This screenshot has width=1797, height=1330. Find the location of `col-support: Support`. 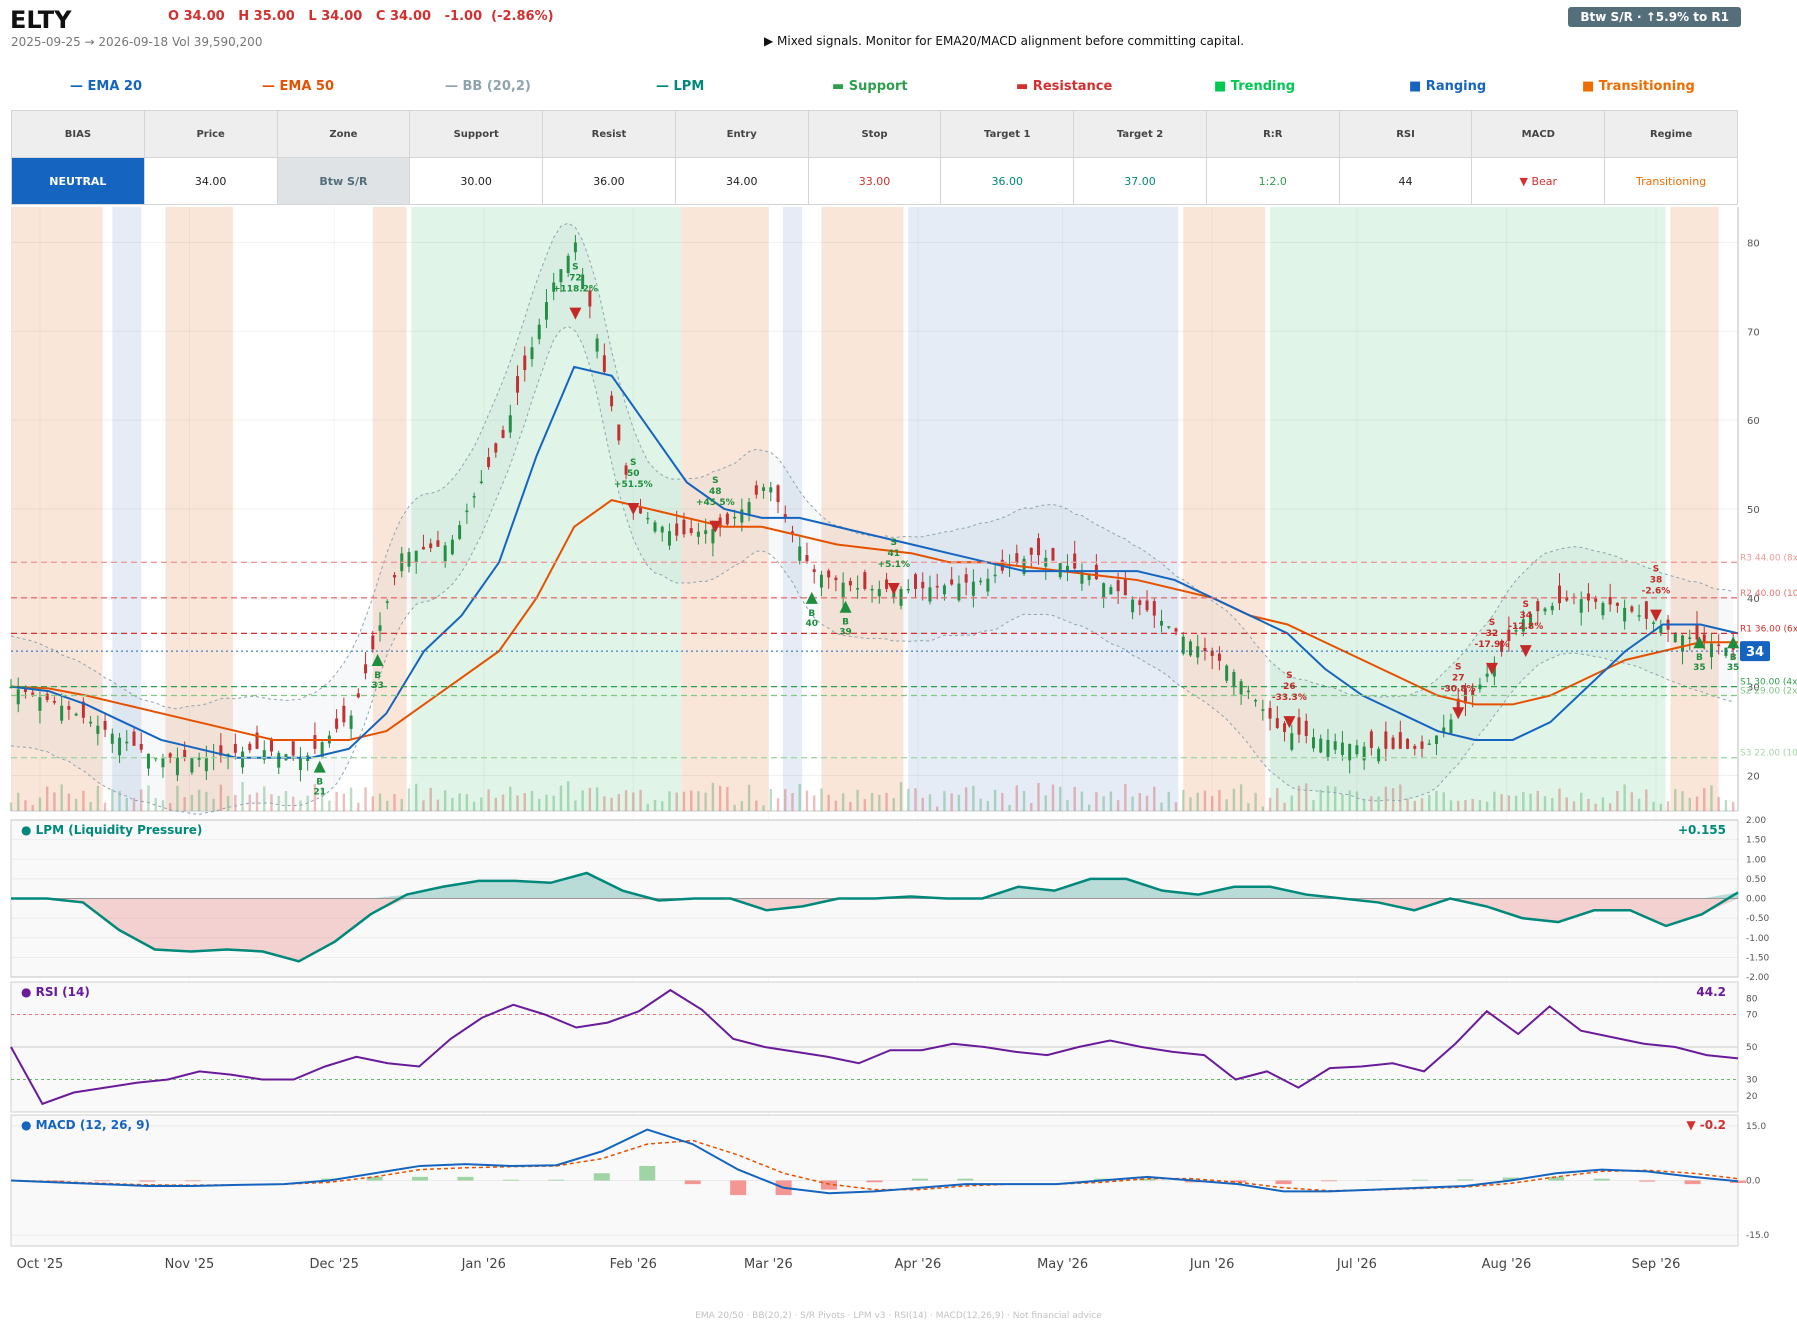

col-support: Support is located at coordinates (476, 134).